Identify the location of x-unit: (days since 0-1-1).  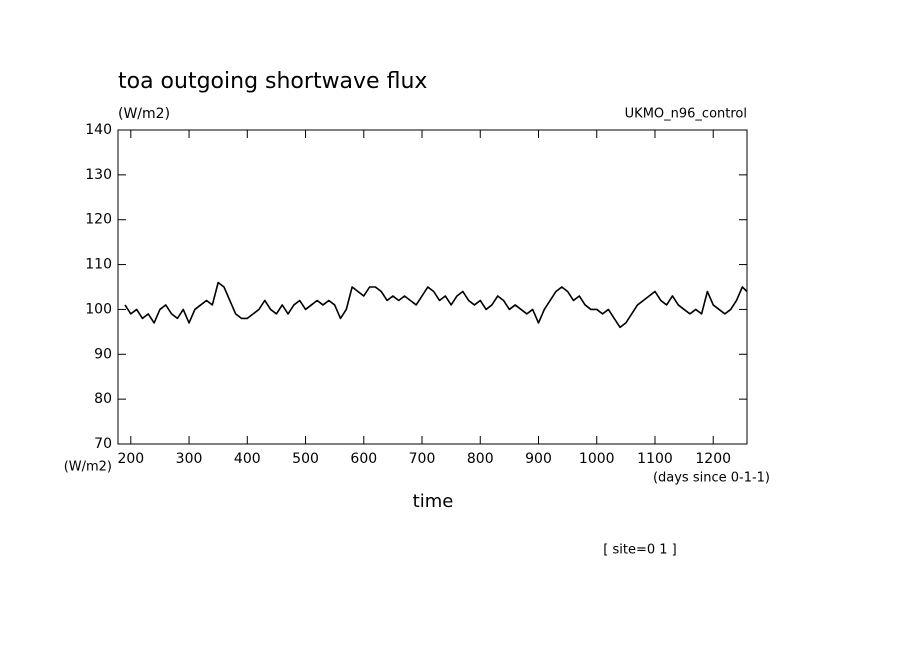
(711, 478).